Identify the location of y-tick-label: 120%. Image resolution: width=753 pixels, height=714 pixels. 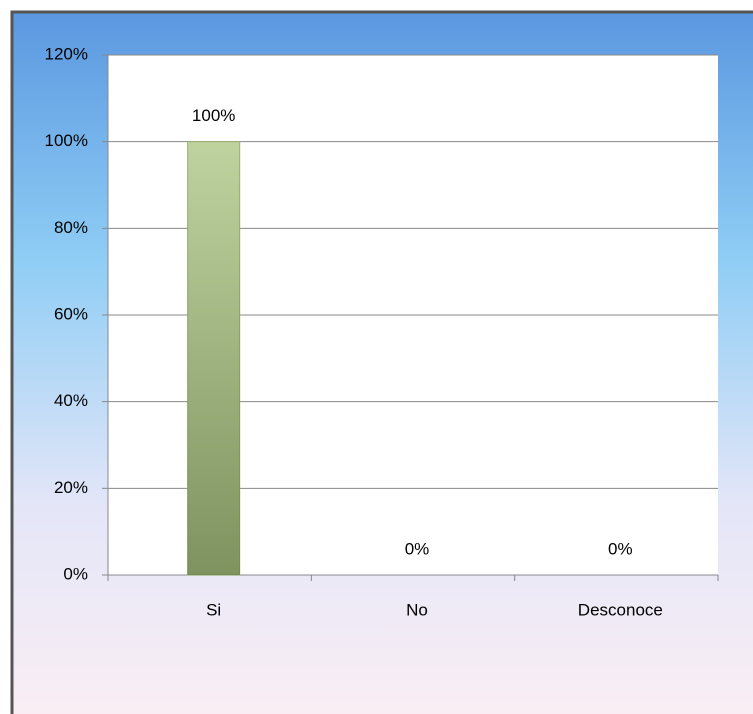
(66, 53).